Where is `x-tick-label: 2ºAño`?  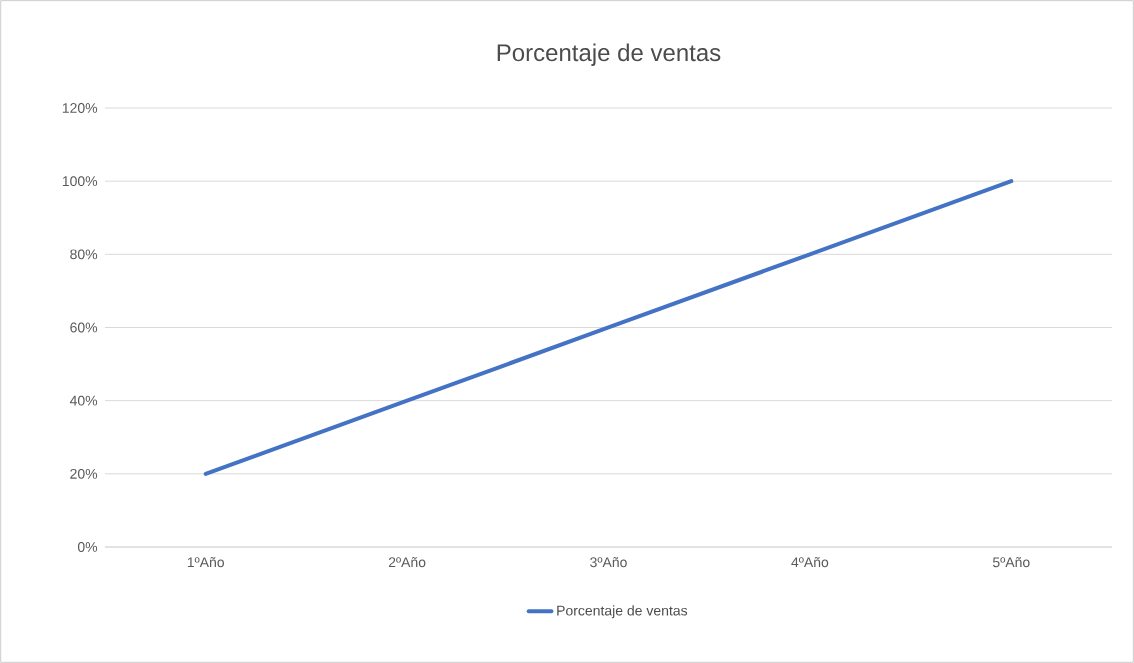
x-tick-label: 2ºAño is located at coordinates (407, 562).